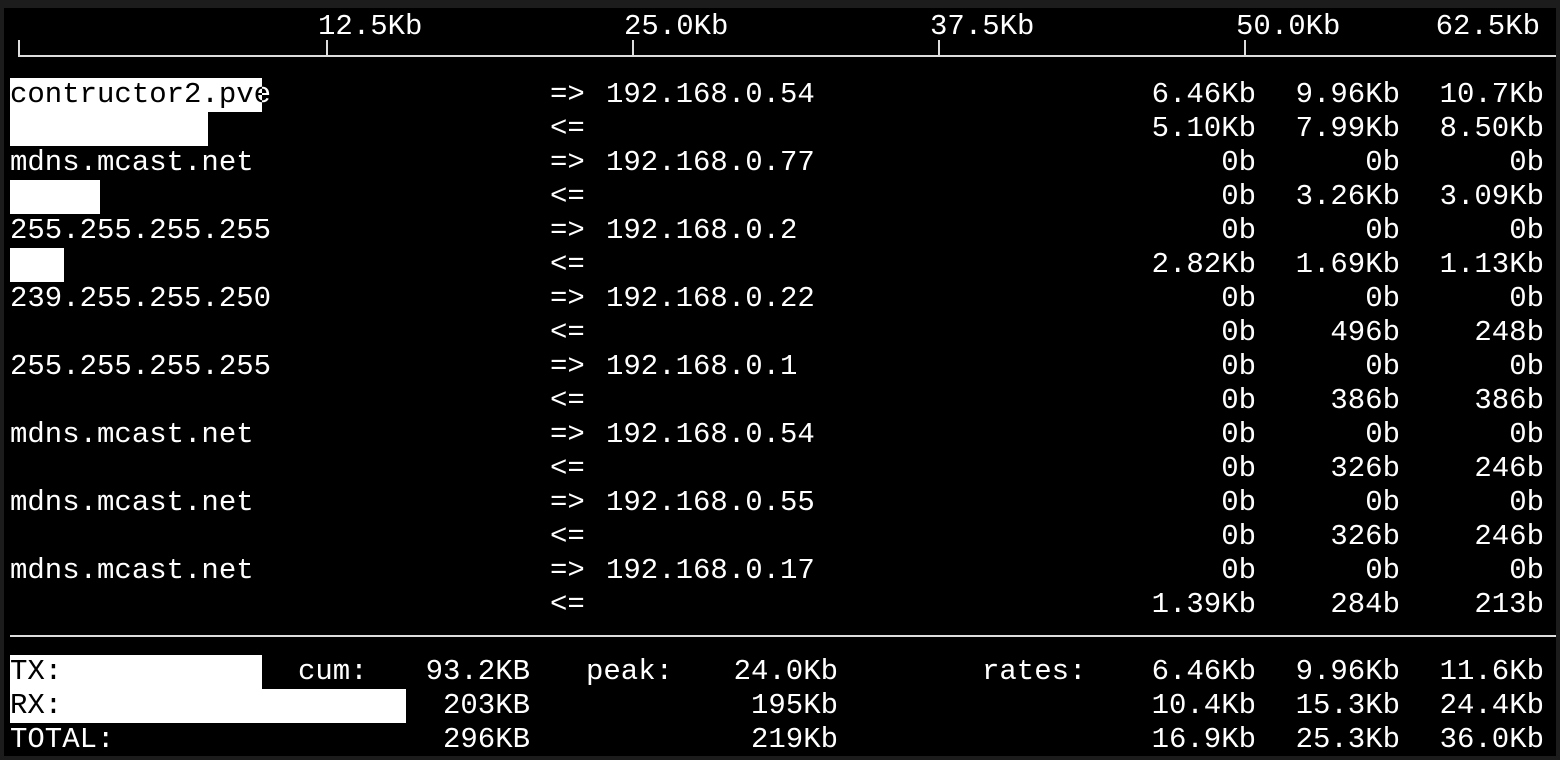  Describe the element at coordinates (62, 739) in the screenshot. I see `totals-label: TOTAL:` at that location.